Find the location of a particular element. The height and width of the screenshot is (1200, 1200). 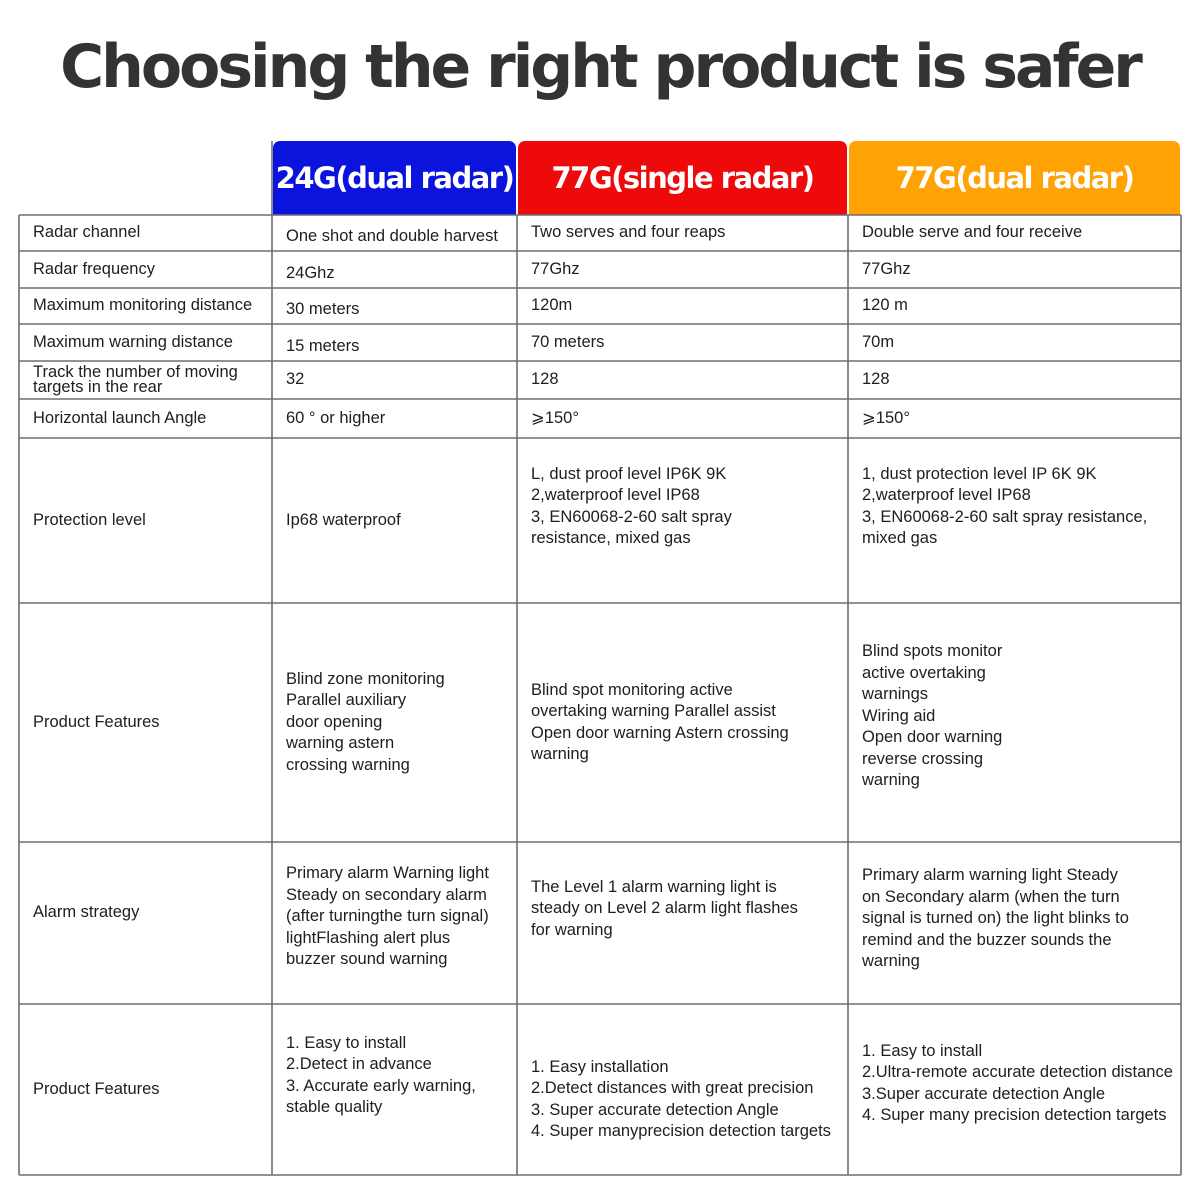

table-cell: 32 is located at coordinates (295, 379).